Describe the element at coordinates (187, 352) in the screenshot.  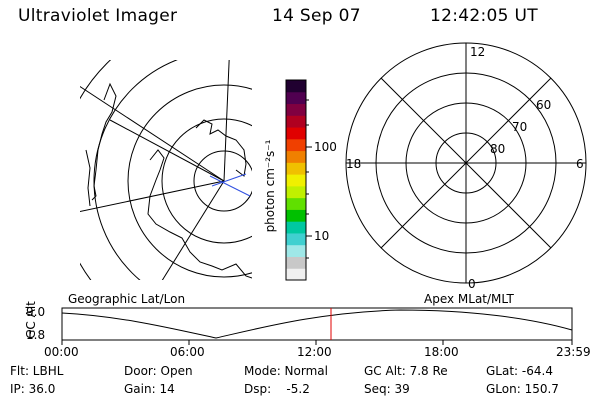
I see `timeline-xtick-0600: 06:00` at that location.